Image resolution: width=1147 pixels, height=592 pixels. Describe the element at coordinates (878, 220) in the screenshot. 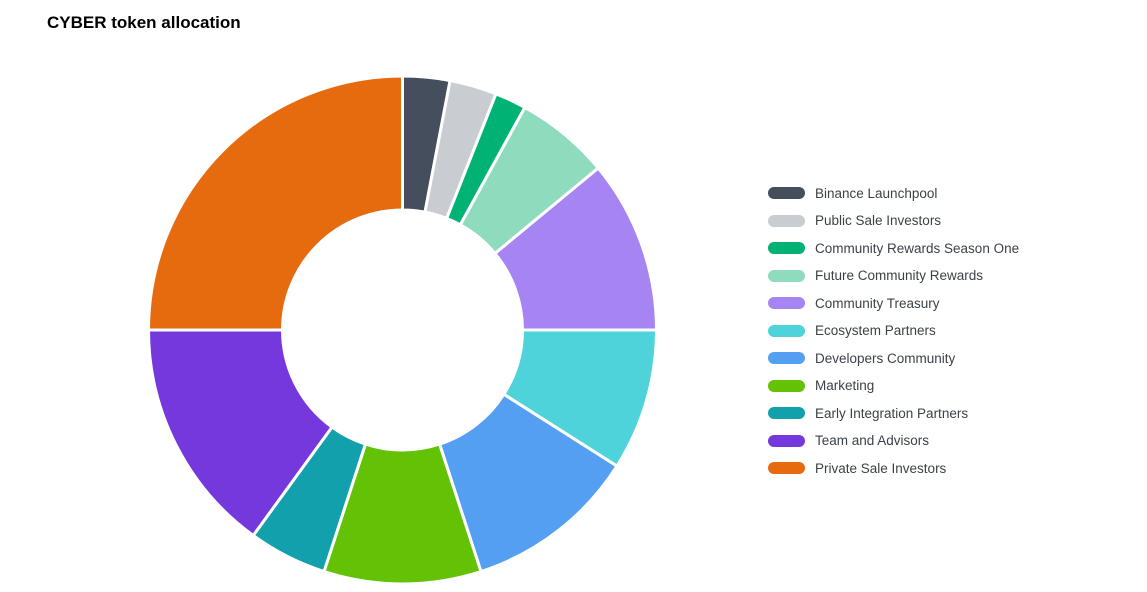

I see `legend-label: Public Sale Investors` at that location.